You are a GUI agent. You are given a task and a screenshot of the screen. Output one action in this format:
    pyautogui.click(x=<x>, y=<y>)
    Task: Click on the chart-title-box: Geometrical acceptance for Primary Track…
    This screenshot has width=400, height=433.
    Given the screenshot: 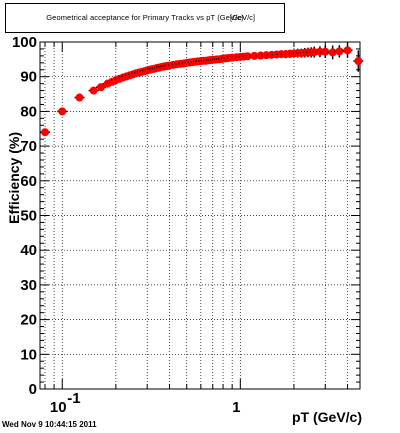 What is the action you would take?
    pyautogui.click(x=145, y=18)
    